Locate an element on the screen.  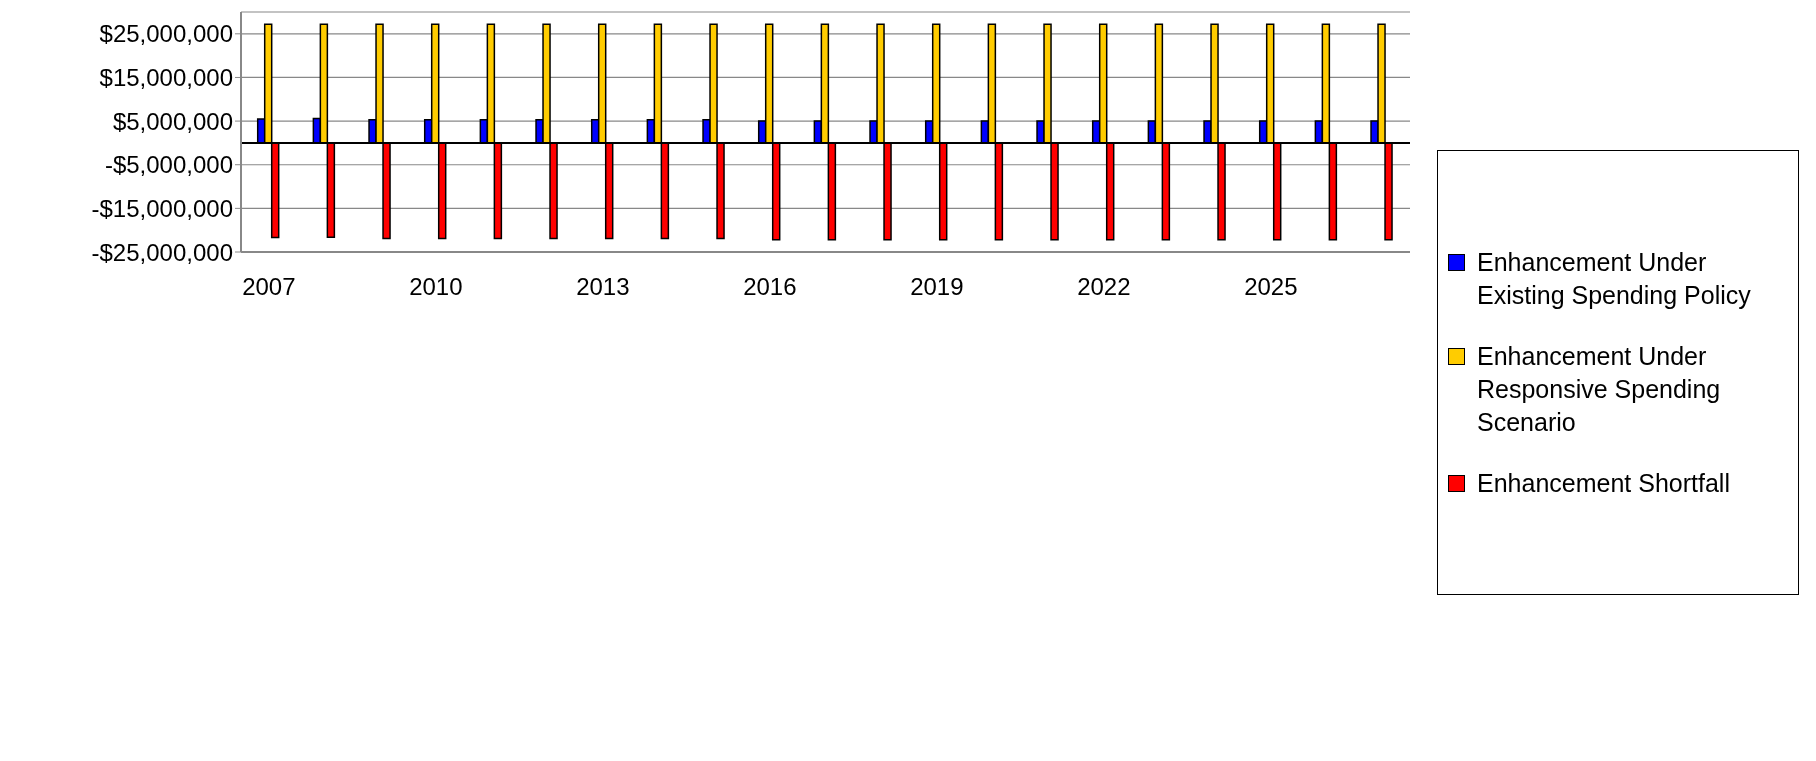
legend-label: Enhancement Shortfall is located at coordinates (1603, 483).